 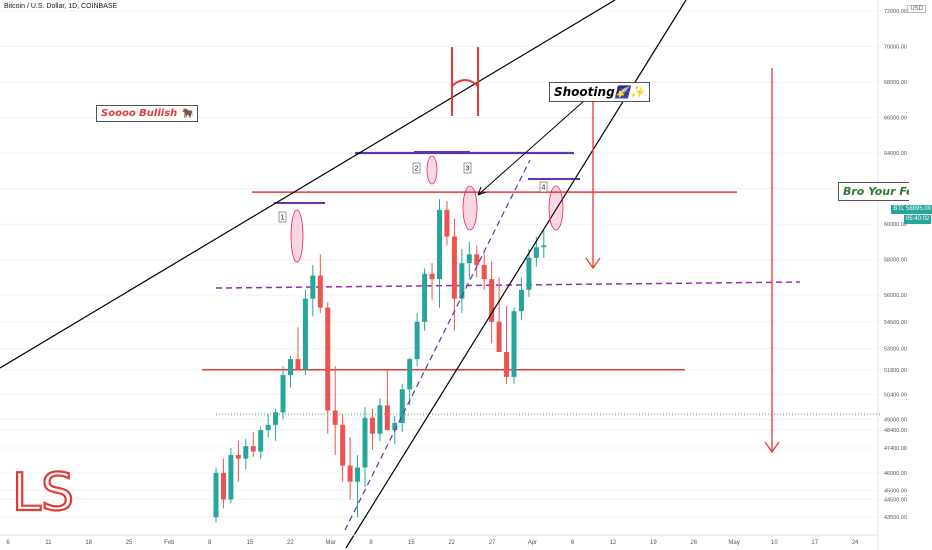 I want to click on time-tick-label: 8, so click(x=210, y=543).